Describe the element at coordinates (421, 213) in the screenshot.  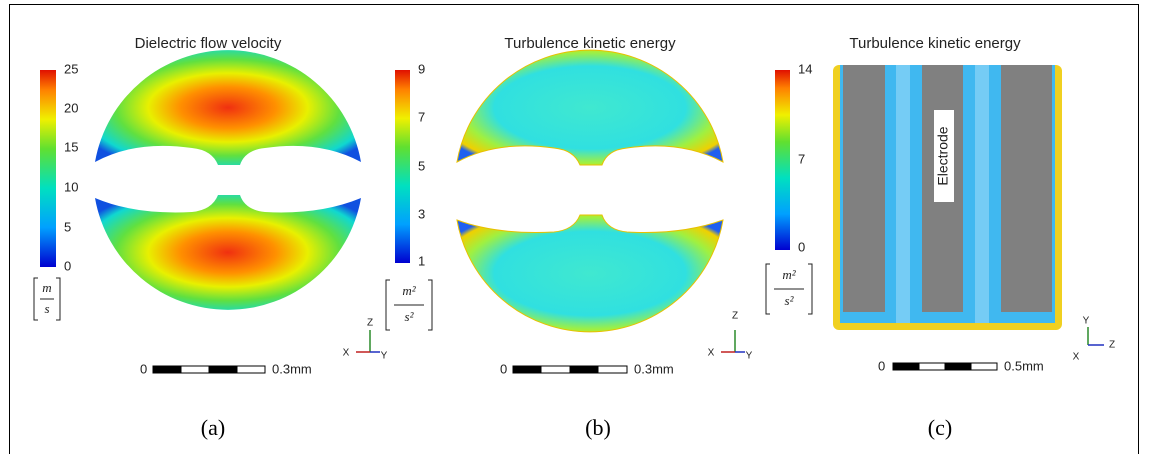
I see `tick: 3` at that location.